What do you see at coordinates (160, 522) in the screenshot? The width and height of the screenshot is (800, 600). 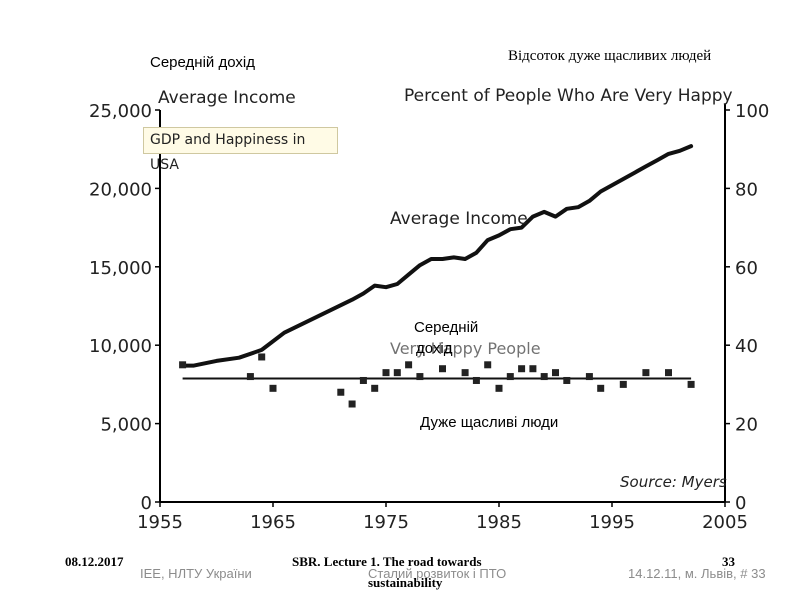 I see `x-tick-label: 1955` at bounding box center [160, 522].